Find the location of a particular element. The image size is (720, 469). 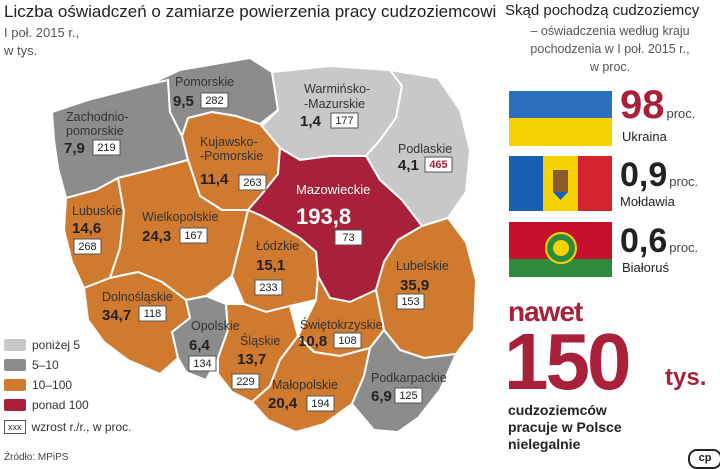

region-label-wielkopolskie: Wielkopolskie is located at coordinates (180, 217).